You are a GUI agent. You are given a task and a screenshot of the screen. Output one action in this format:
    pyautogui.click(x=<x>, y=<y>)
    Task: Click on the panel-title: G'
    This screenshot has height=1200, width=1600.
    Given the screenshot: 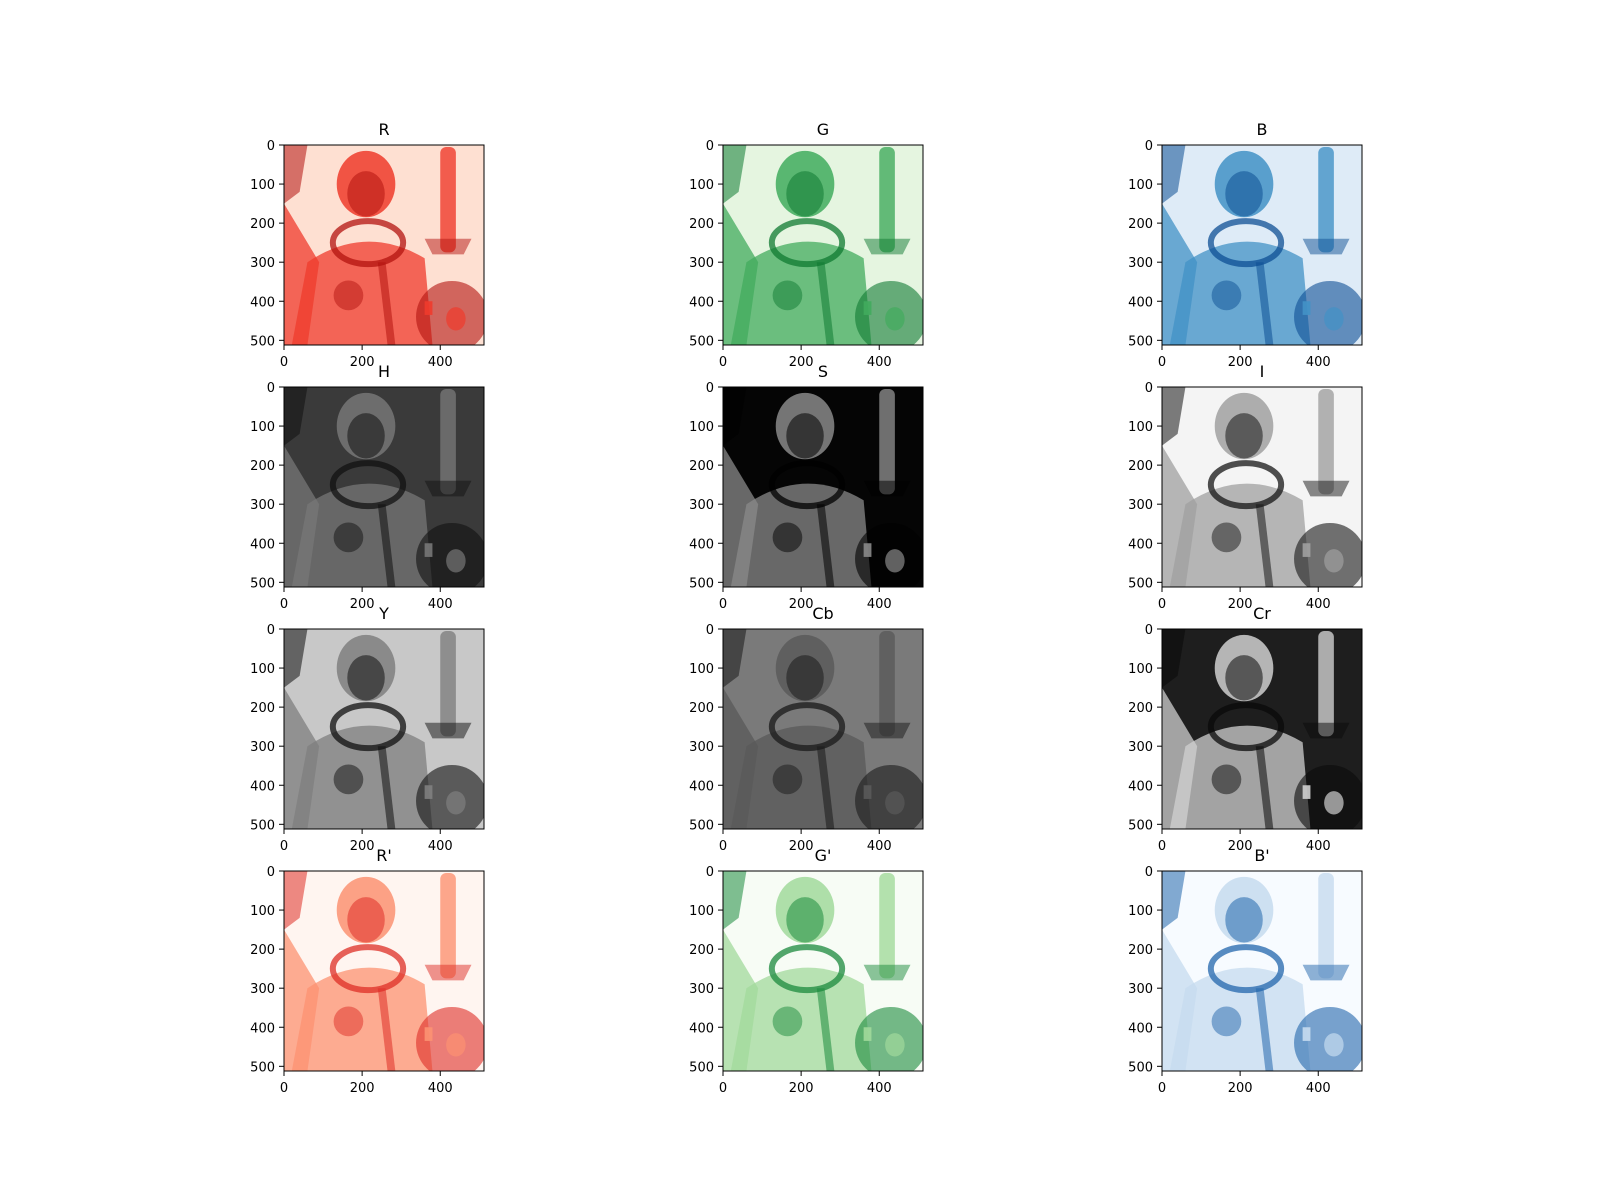 What is the action you would take?
    pyautogui.click(x=823, y=855)
    